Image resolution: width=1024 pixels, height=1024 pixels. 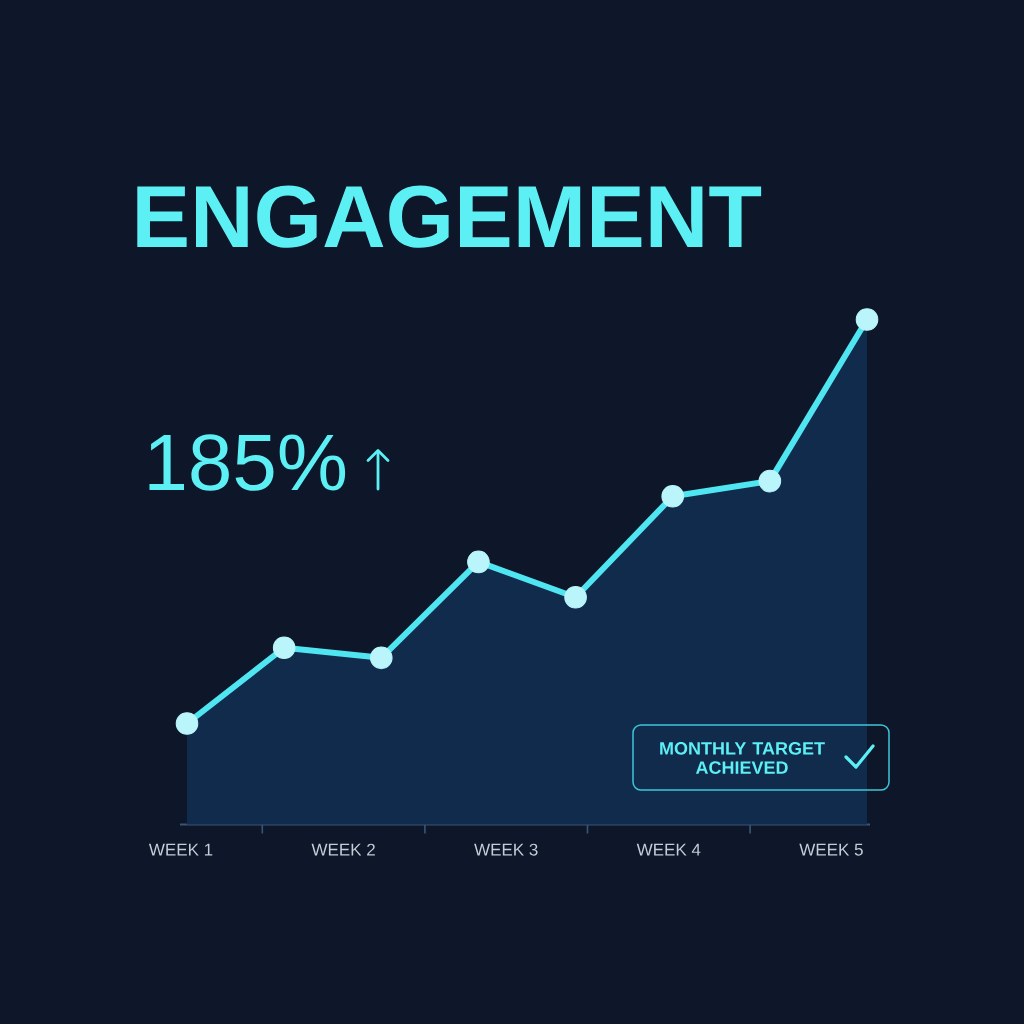 I want to click on text: WEEK 3, so click(x=506, y=849).